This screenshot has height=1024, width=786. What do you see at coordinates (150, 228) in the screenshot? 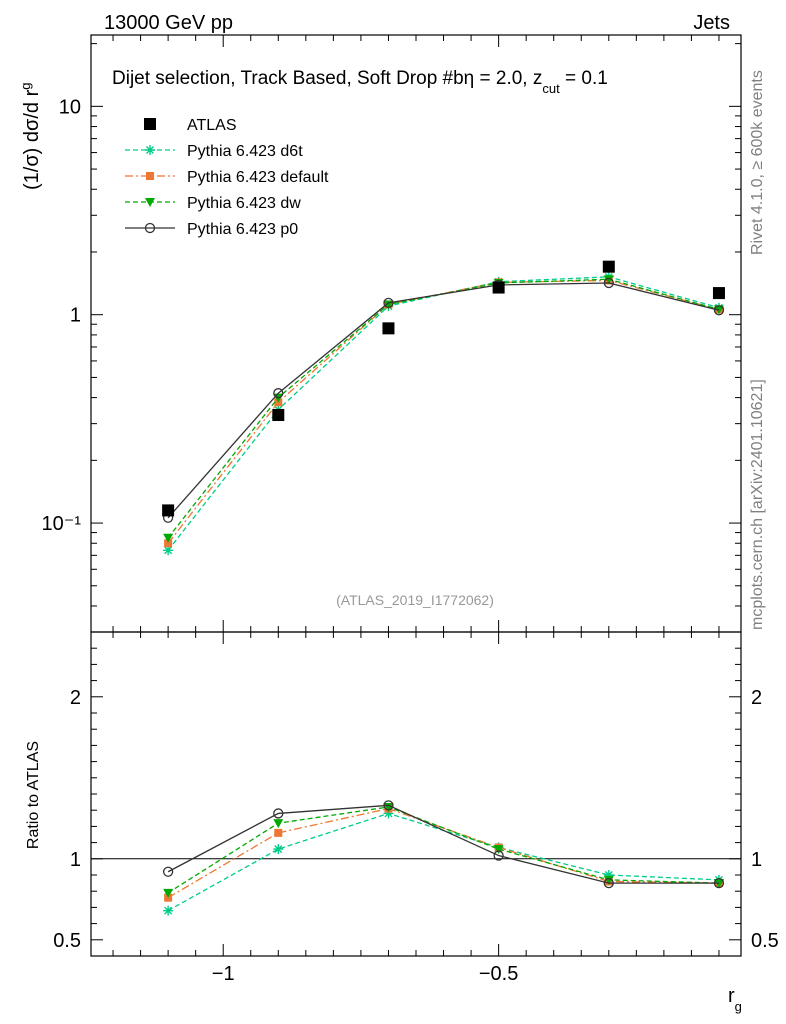
I see `legend-marker-pythia-6-423-p0` at bounding box center [150, 228].